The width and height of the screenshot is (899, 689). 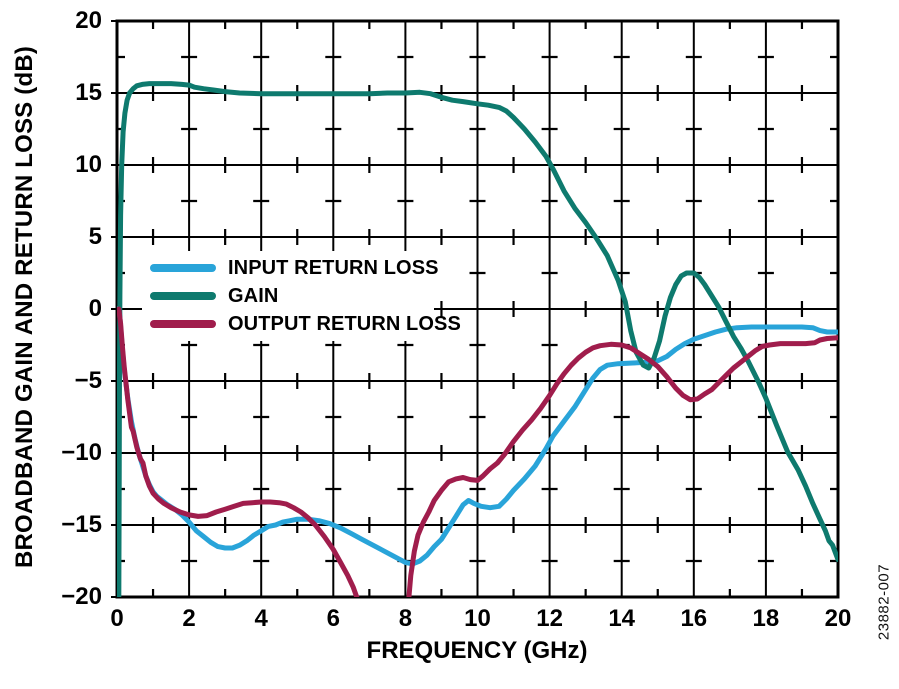 What do you see at coordinates (549, 618) in the screenshot?
I see `x-tick-label: 12` at bounding box center [549, 618].